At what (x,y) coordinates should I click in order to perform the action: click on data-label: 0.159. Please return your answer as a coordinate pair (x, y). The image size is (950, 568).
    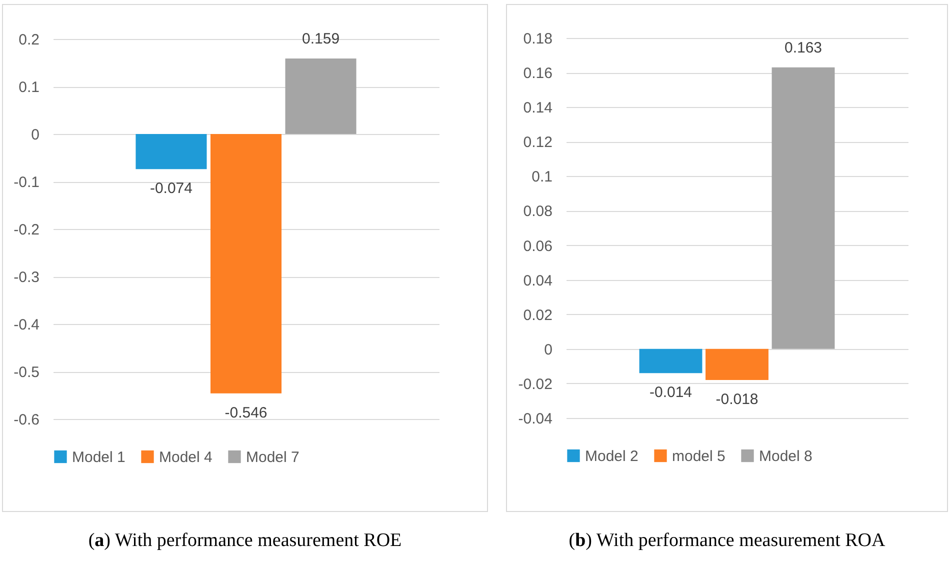
    Looking at the image, I should click on (321, 39).